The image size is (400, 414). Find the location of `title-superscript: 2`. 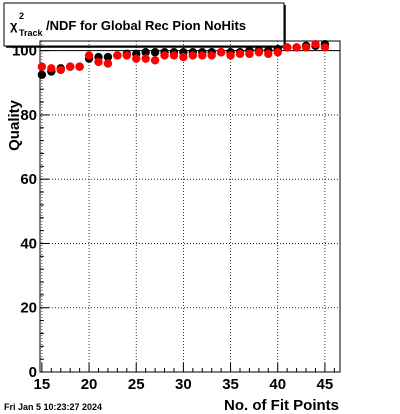

title-superscript: 2 is located at coordinates (21, 16).